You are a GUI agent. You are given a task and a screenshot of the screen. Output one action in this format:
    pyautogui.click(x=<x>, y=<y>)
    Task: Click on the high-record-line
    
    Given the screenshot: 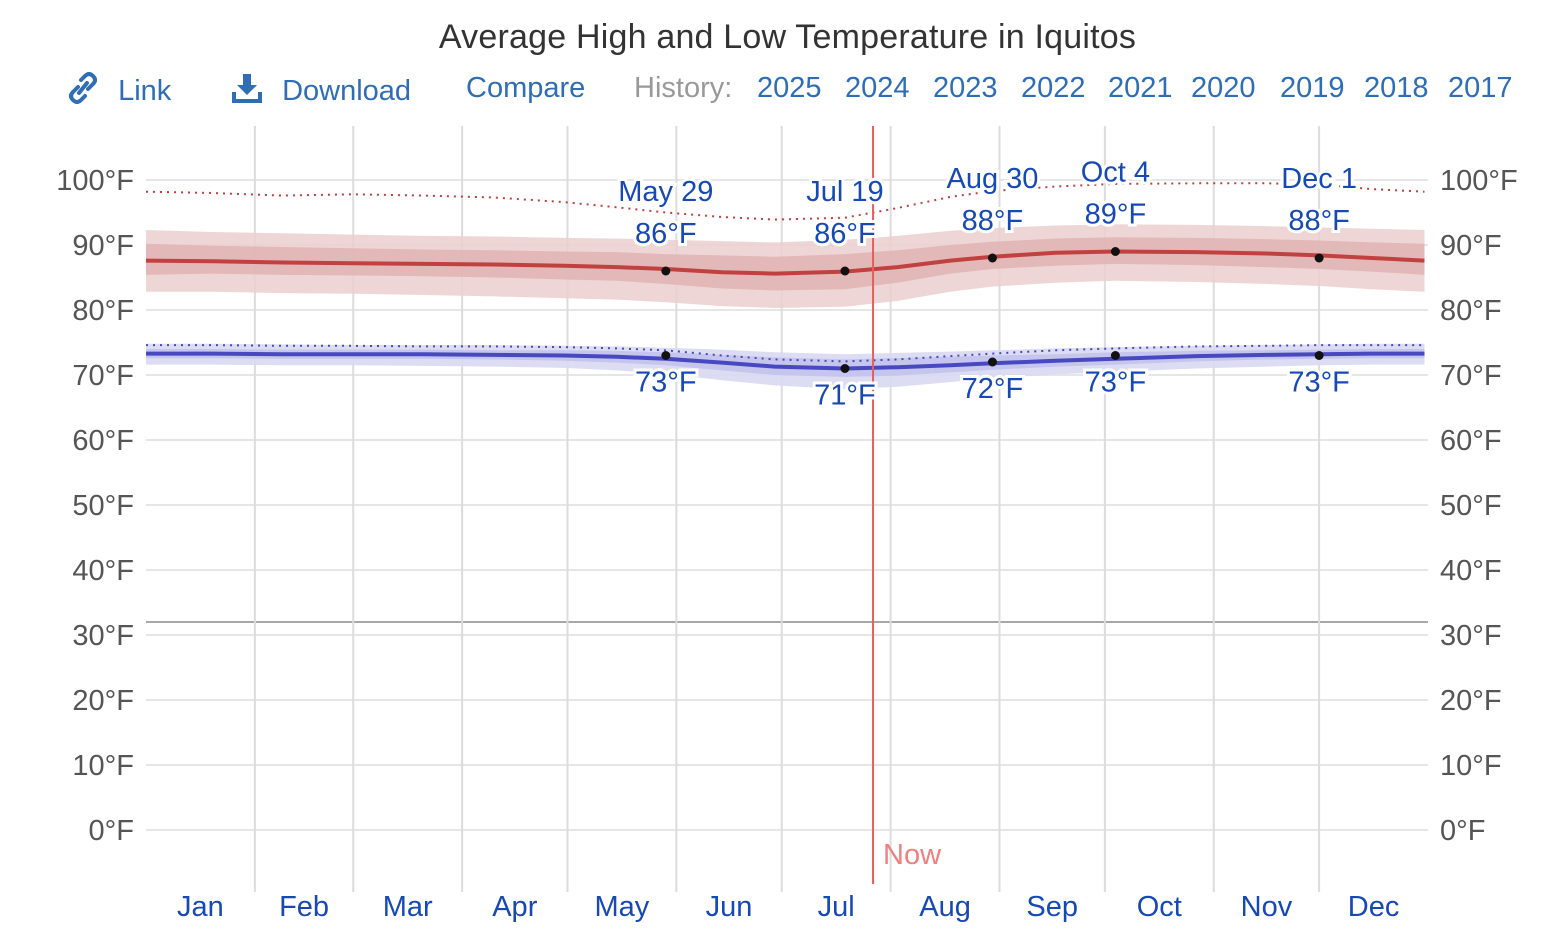 What is the action you would take?
    pyautogui.click(x=785, y=201)
    